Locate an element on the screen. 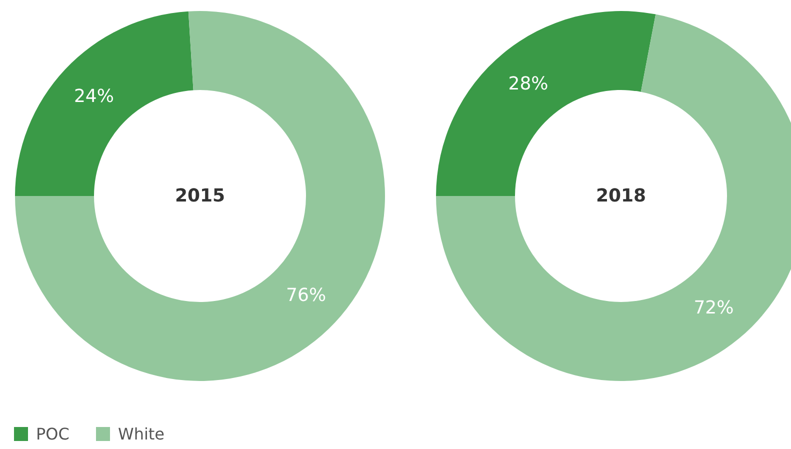 The height and width of the screenshot is (449, 791). legend-label: POC is located at coordinates (53, 434).